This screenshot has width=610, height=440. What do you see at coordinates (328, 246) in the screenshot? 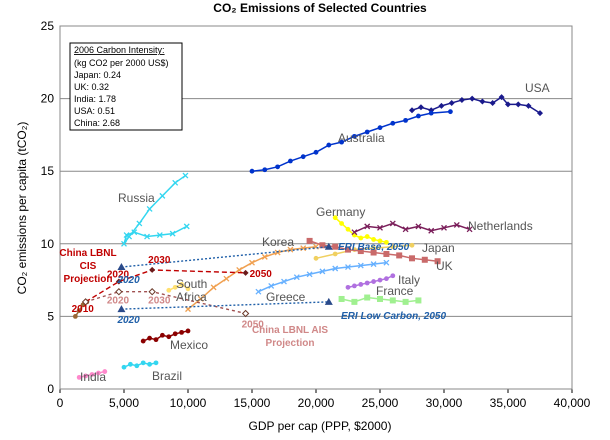
I see `projection-point-eri-base` at bounding box center [328, 246].